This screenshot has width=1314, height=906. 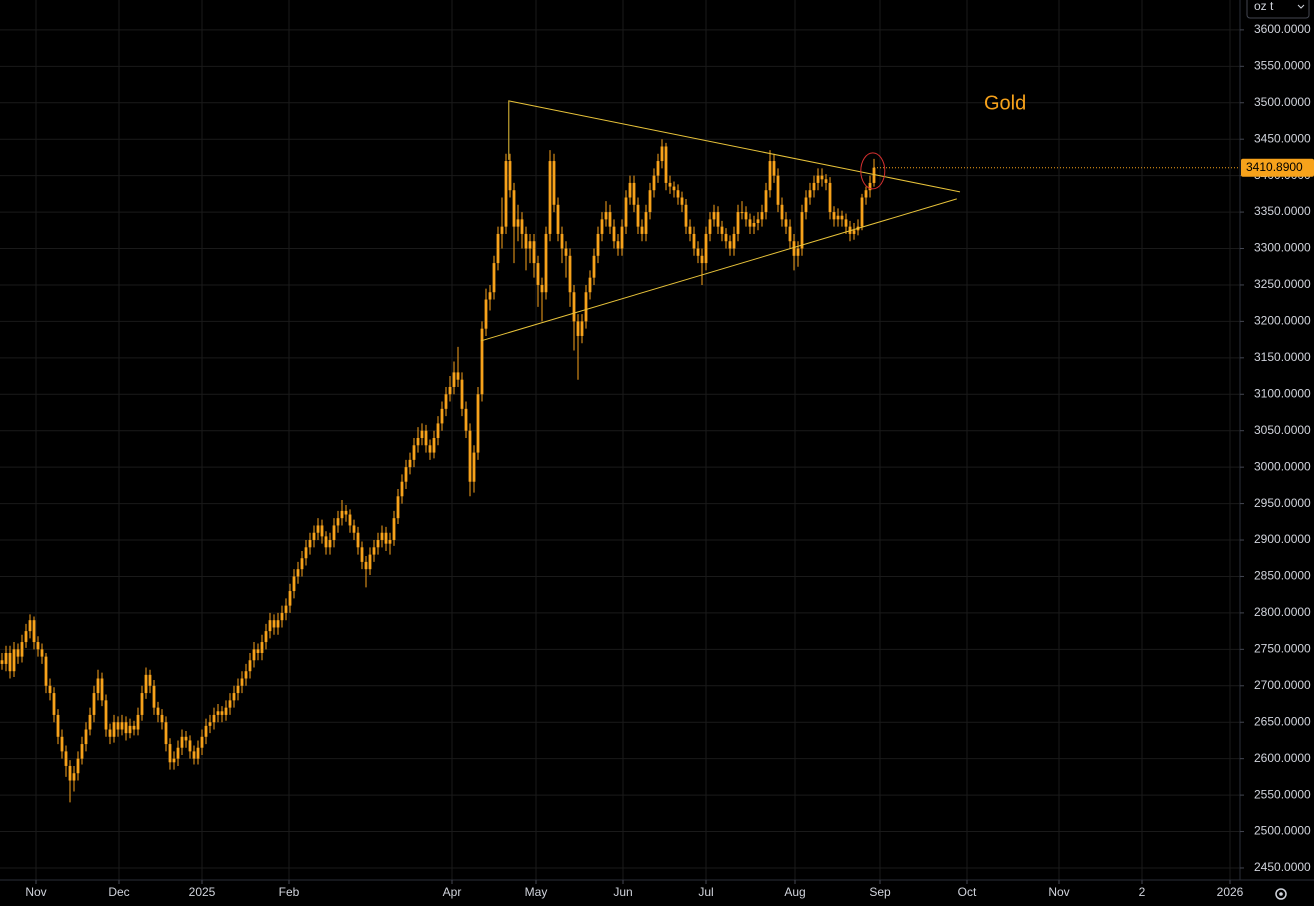 I want to click on y-tick-label: 3050.0000, so click(x=1282, y=430).